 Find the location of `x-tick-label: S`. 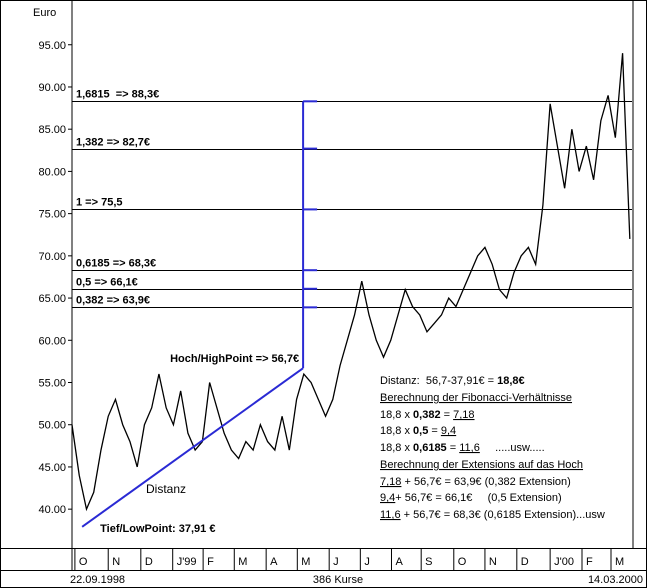

x-tick-label: S is located at coordinates (428, 562).